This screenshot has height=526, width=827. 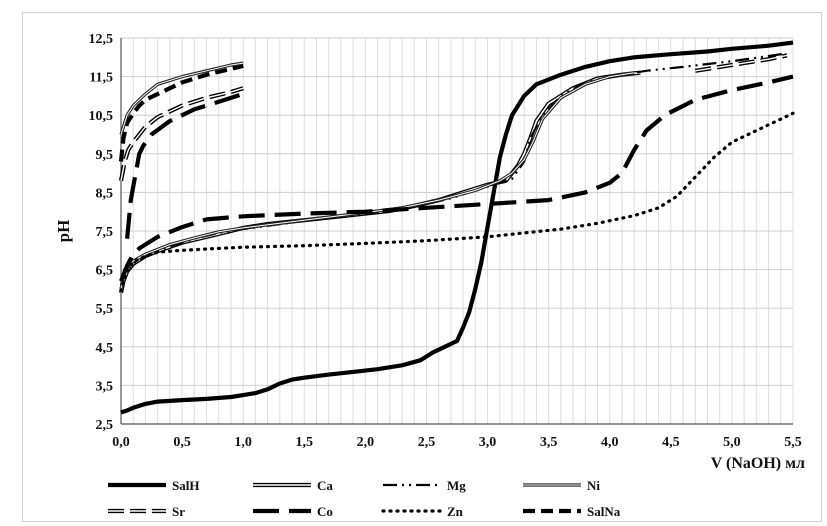 I want to click on y-tick-label: 10,5, so click(x=101, y=116).